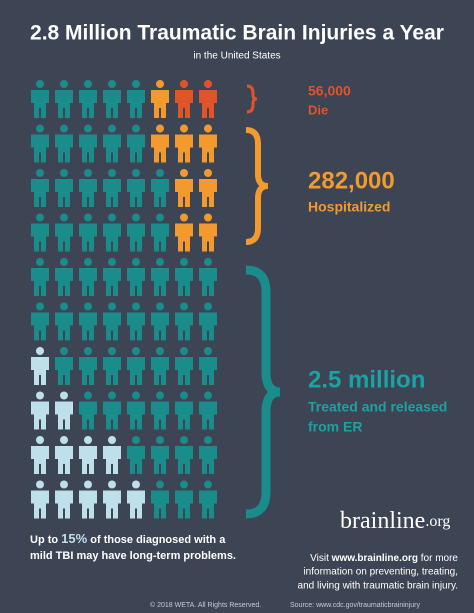  What do you see at coordinates (236, 56) in the screenshot?
I see `subtitle: in the United States` at bounding box center [236, 56].